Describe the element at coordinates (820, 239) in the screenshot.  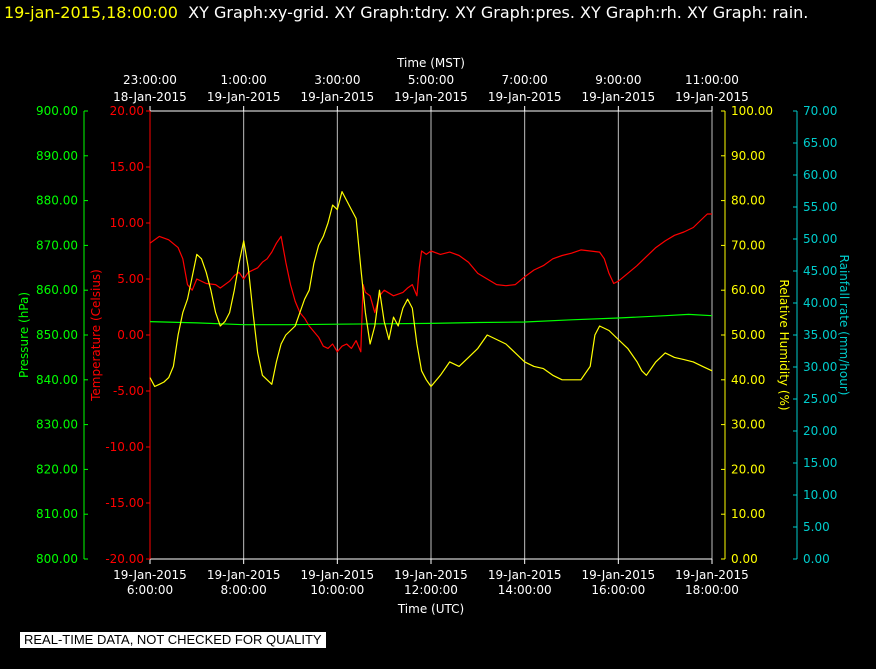
I see `rain-axis-tick-label: 50.00` at that location.